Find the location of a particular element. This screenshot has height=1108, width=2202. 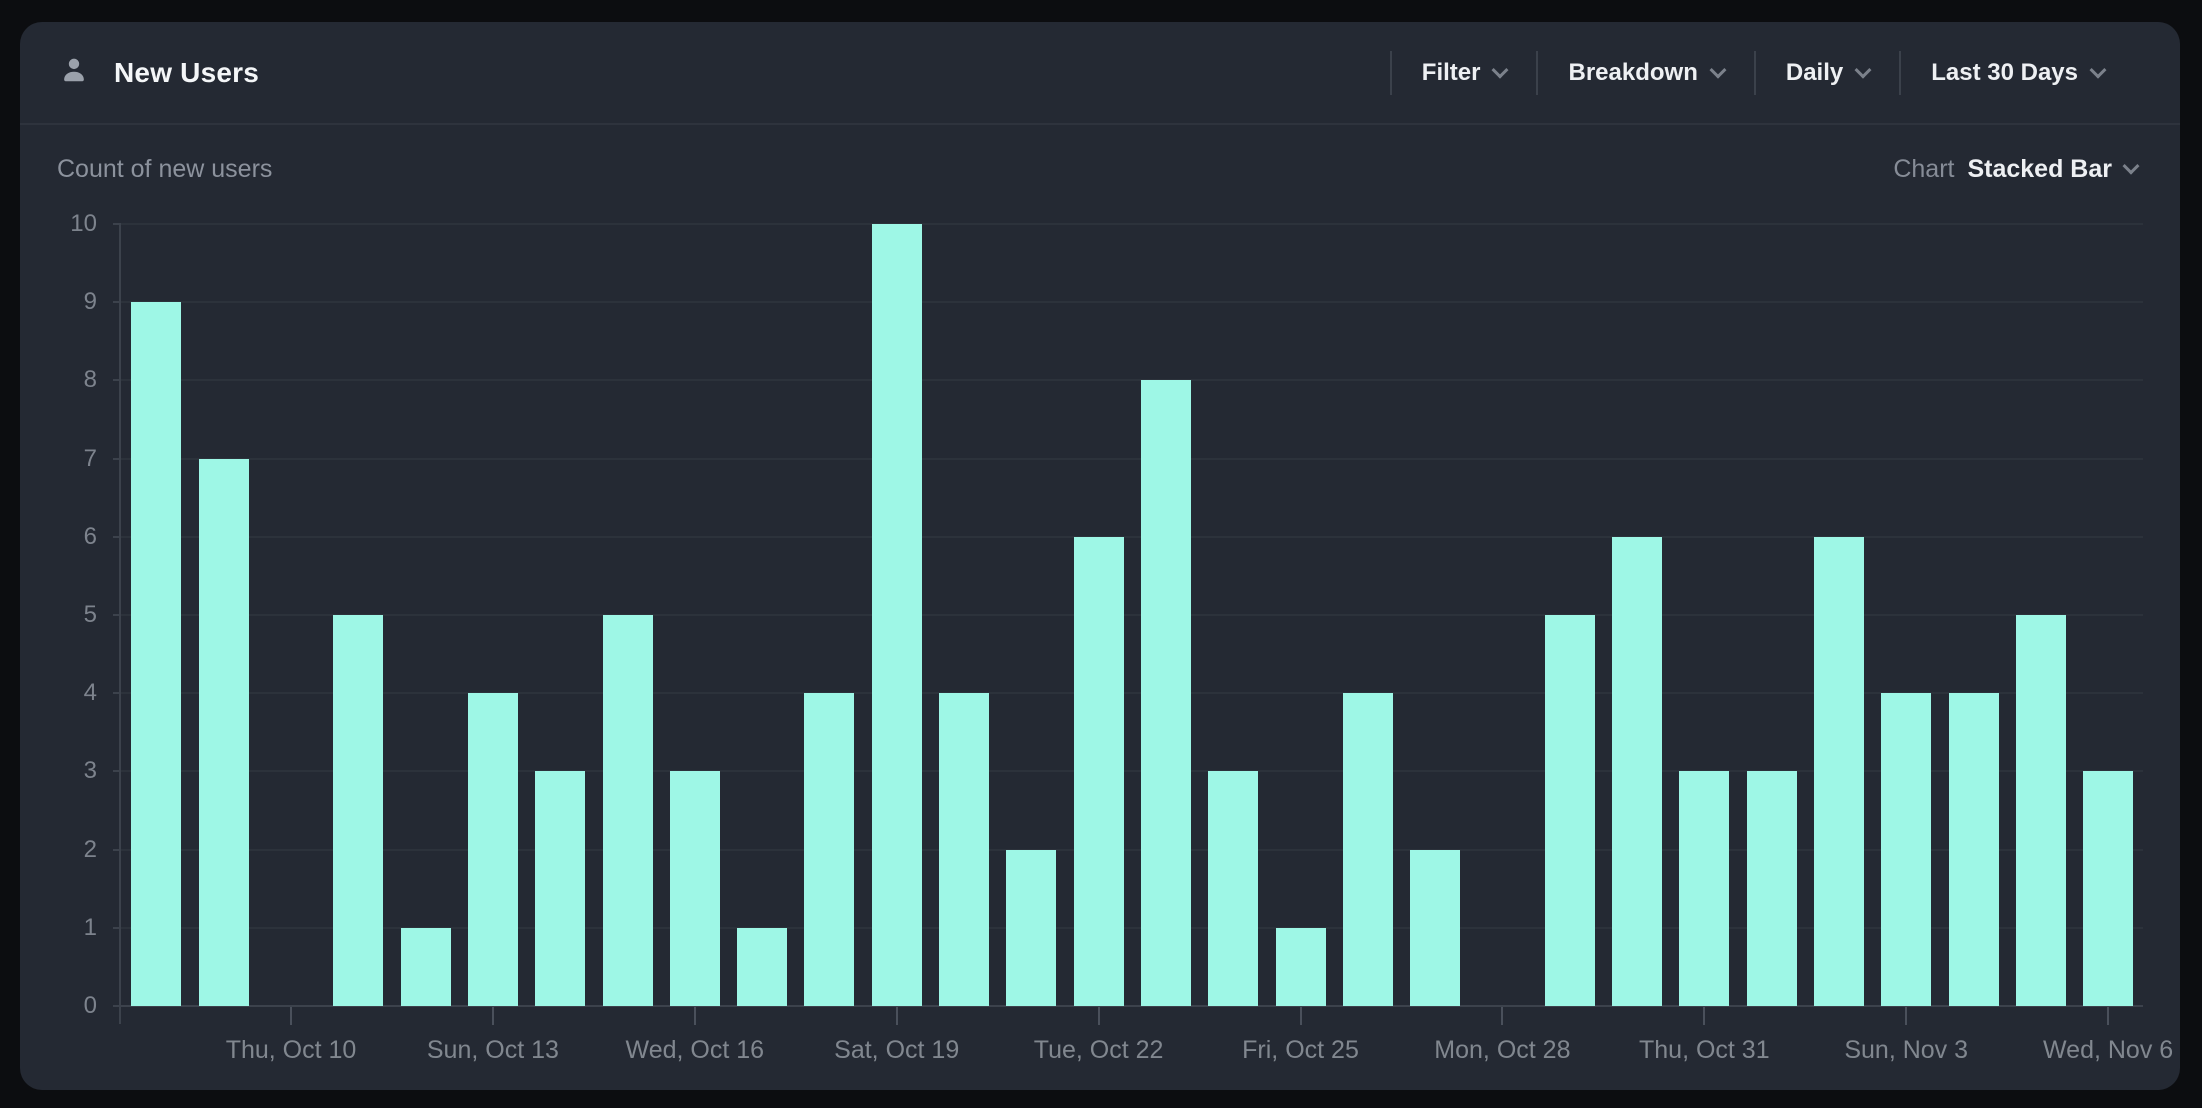

user-icon is located at coordinates (74, 72).